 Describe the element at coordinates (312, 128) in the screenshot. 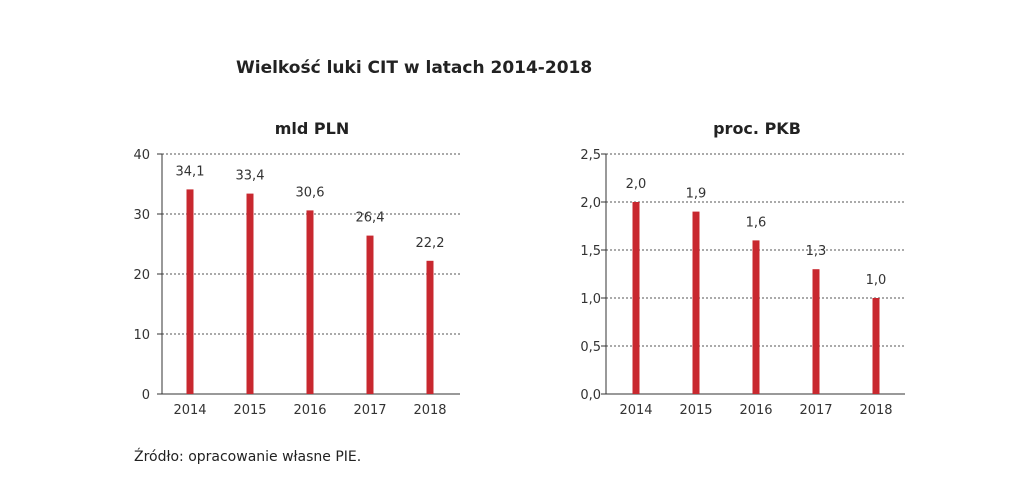

I see `chart-1-title: mld PLN` at that location.